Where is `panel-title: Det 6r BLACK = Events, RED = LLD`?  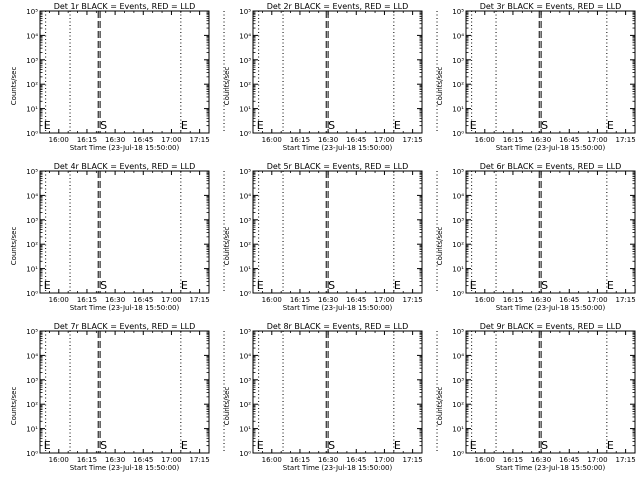 panel-title: Det 6r BLACK = Events, RED = LLD is located at coordinates (551, 166).